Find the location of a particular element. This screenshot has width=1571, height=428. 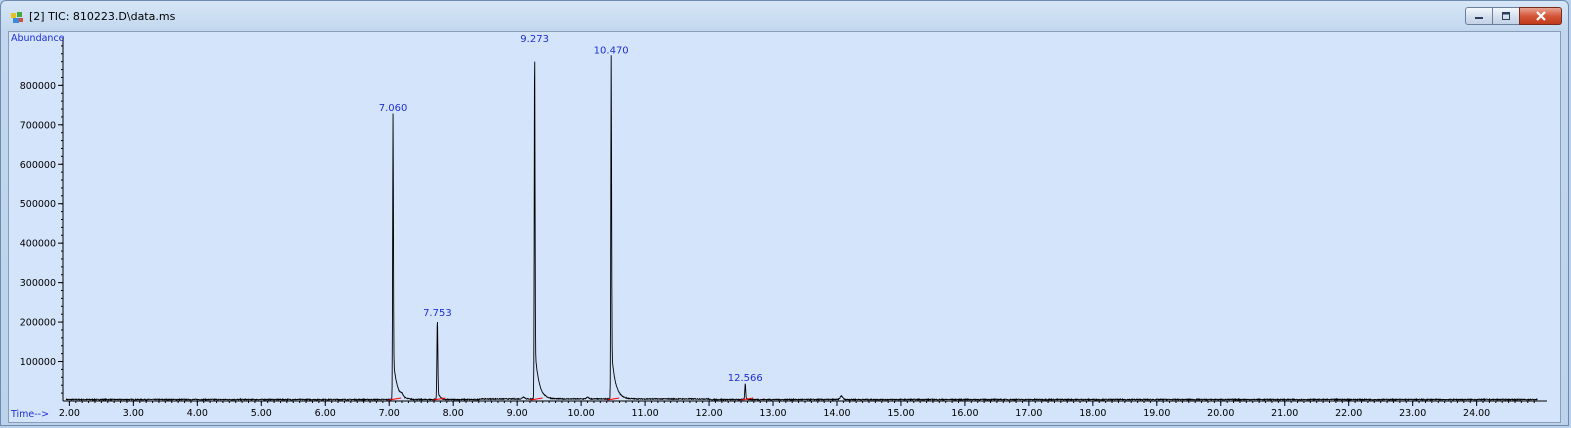

maximize-icon is located at coordinates (1506, 16).